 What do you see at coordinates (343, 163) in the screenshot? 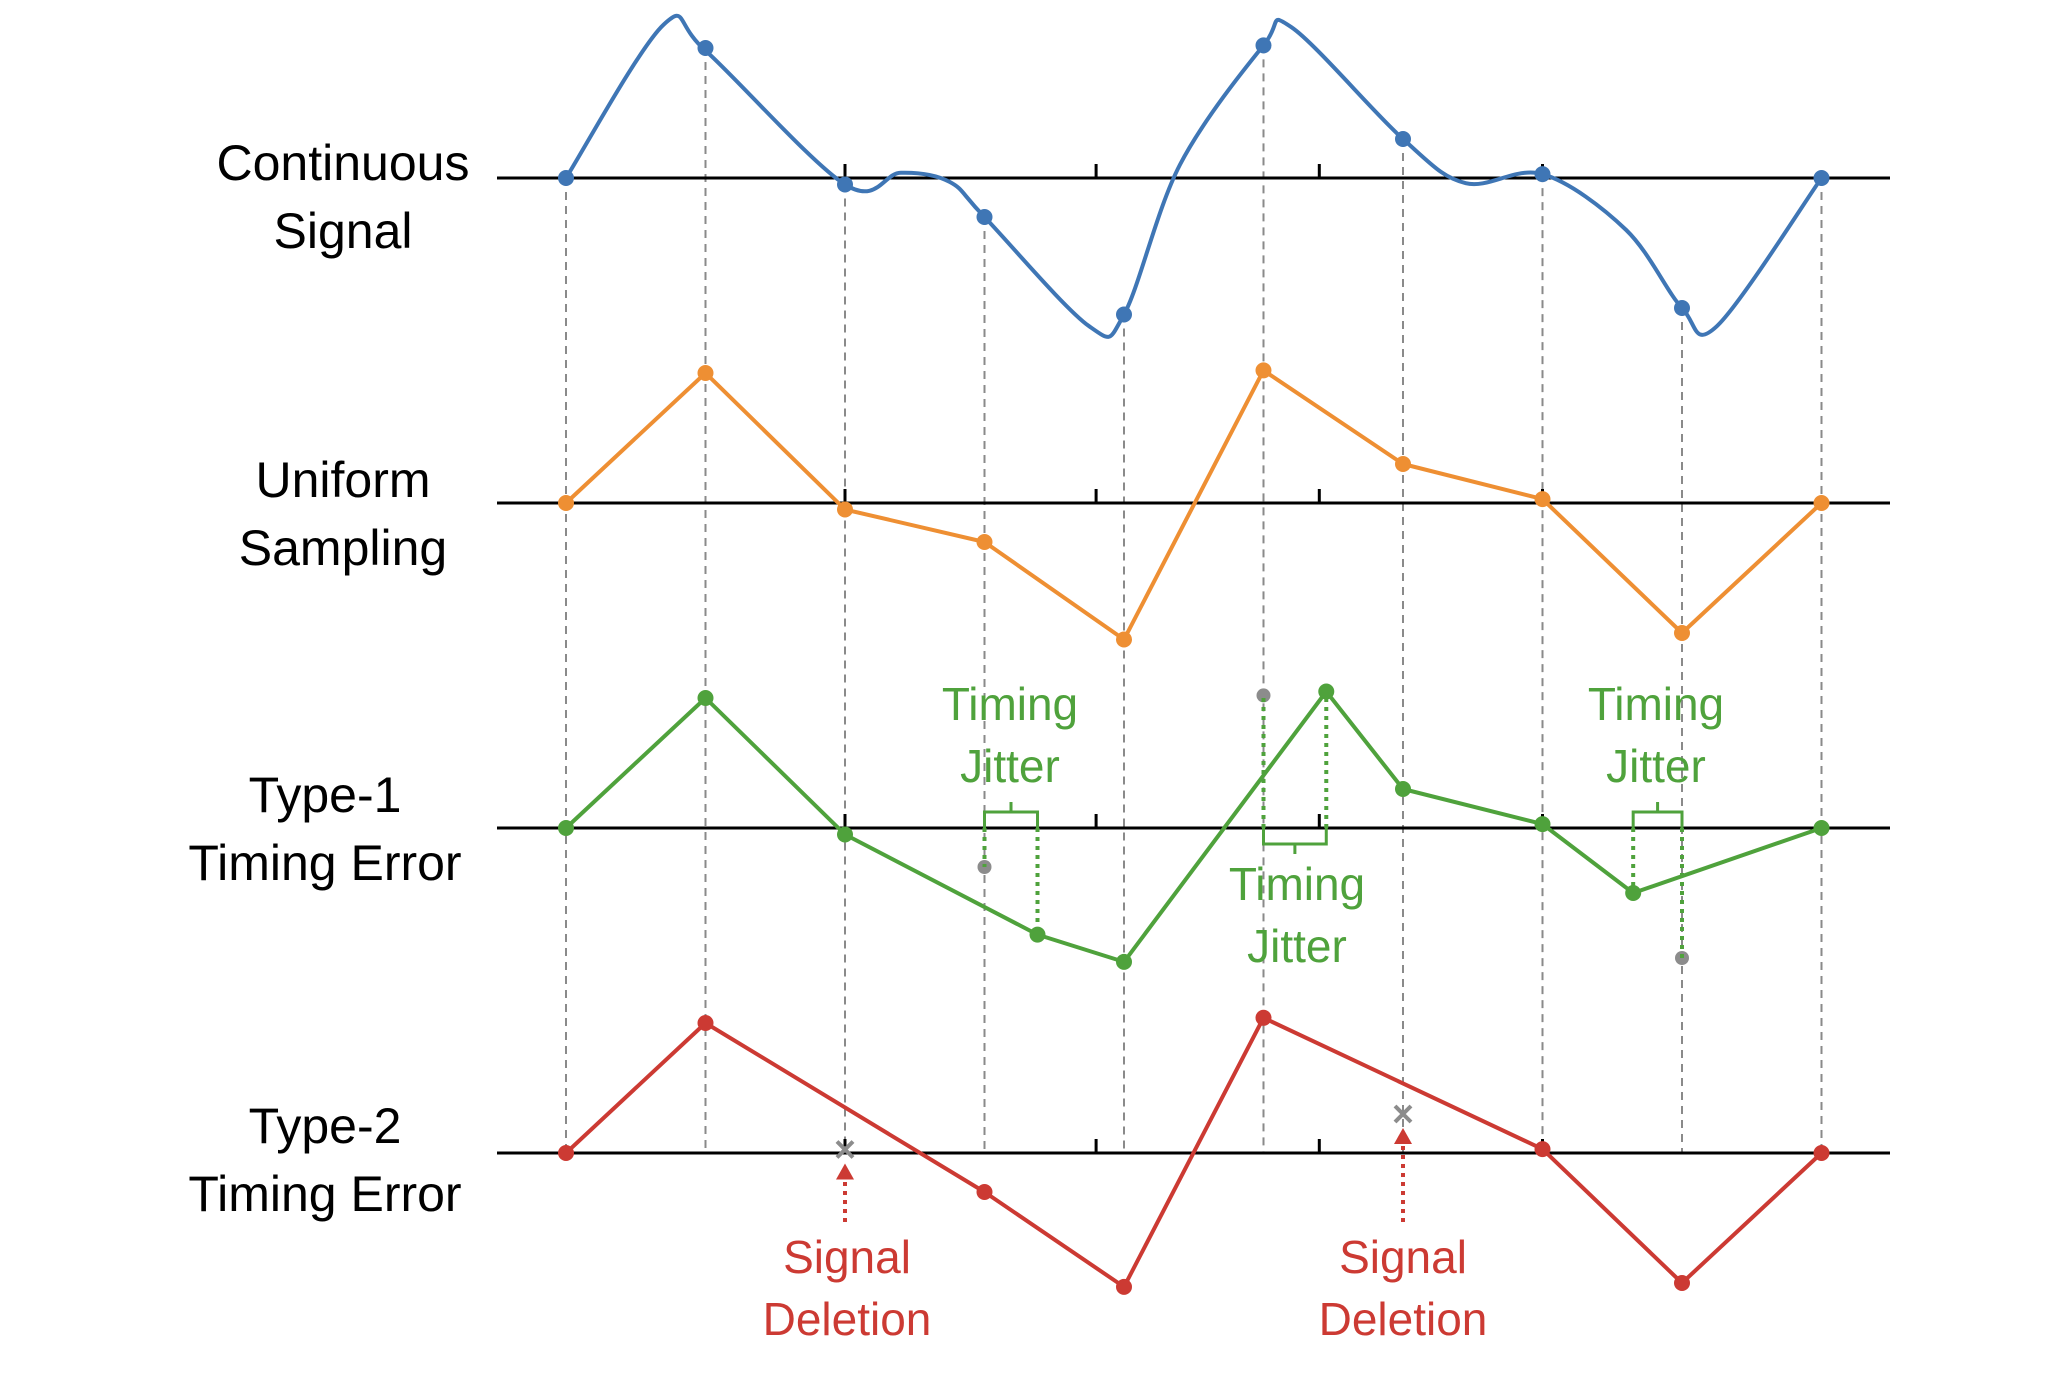
I see `row-label-continuous-line1: Continuous` at bounding box center [343, 163].